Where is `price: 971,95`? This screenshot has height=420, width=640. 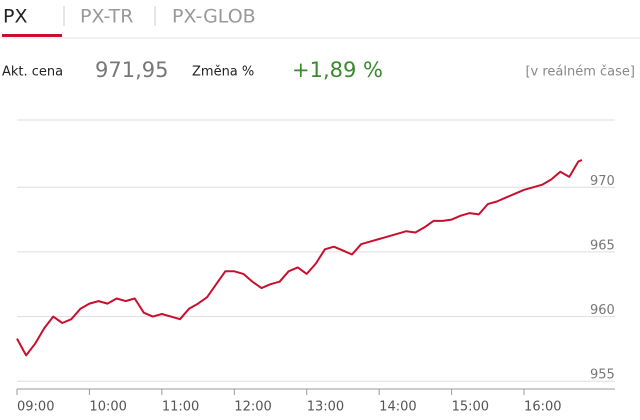 price: 971,95 is located at coordinates (131, 70).